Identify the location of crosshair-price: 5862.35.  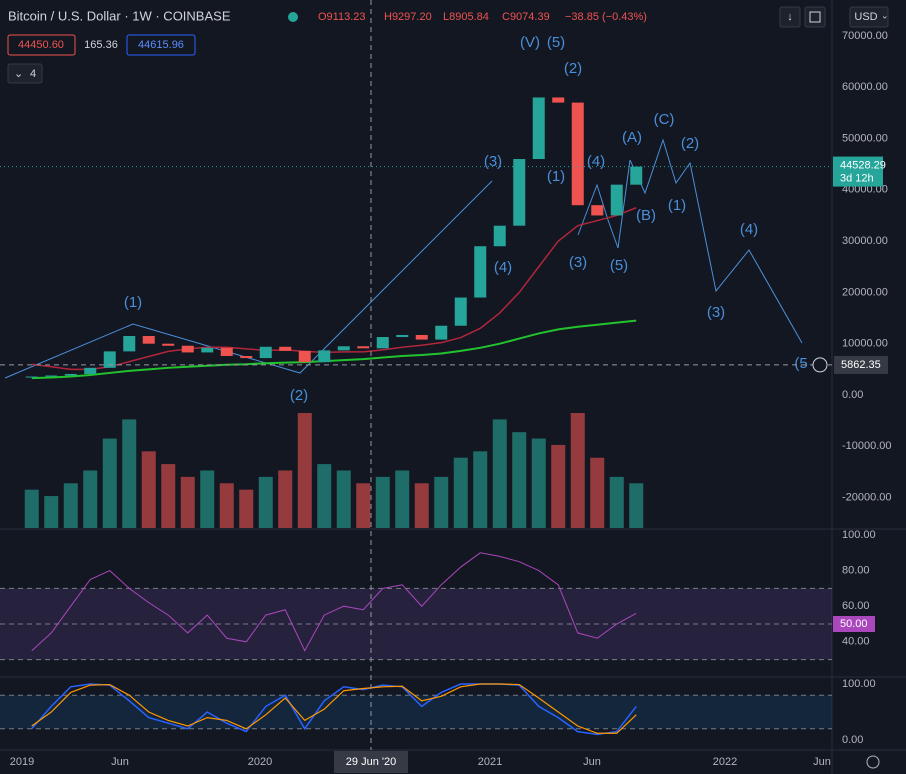
(861, 365).